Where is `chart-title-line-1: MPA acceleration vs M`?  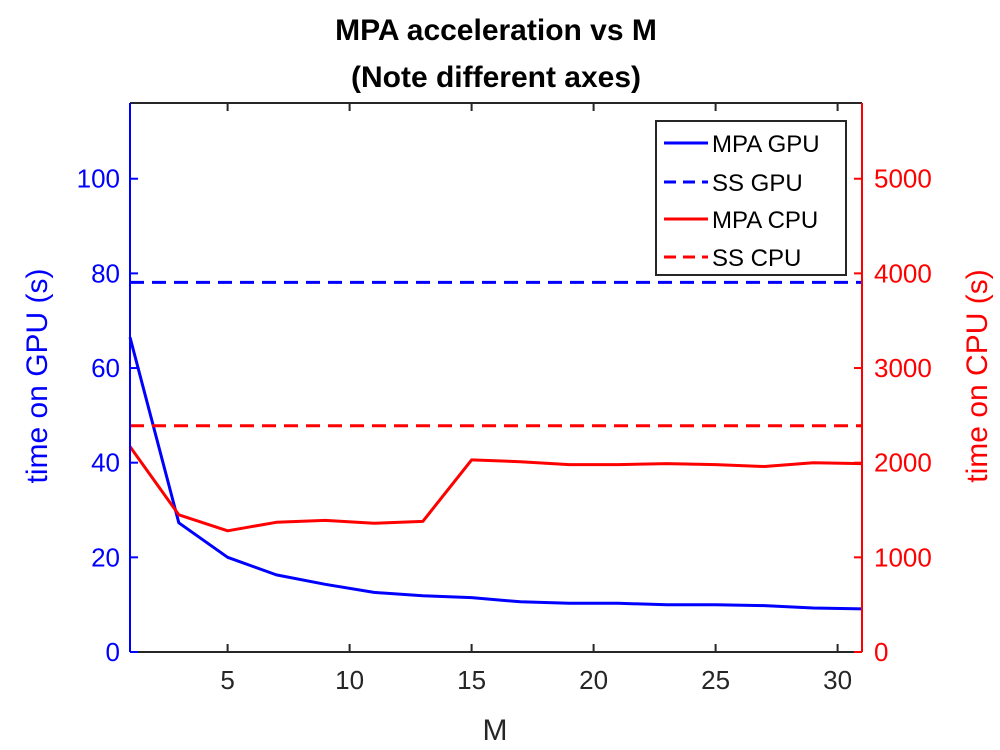 chart-title-line-1: MPA acceleration vs M is located at coordinates (496, 30).